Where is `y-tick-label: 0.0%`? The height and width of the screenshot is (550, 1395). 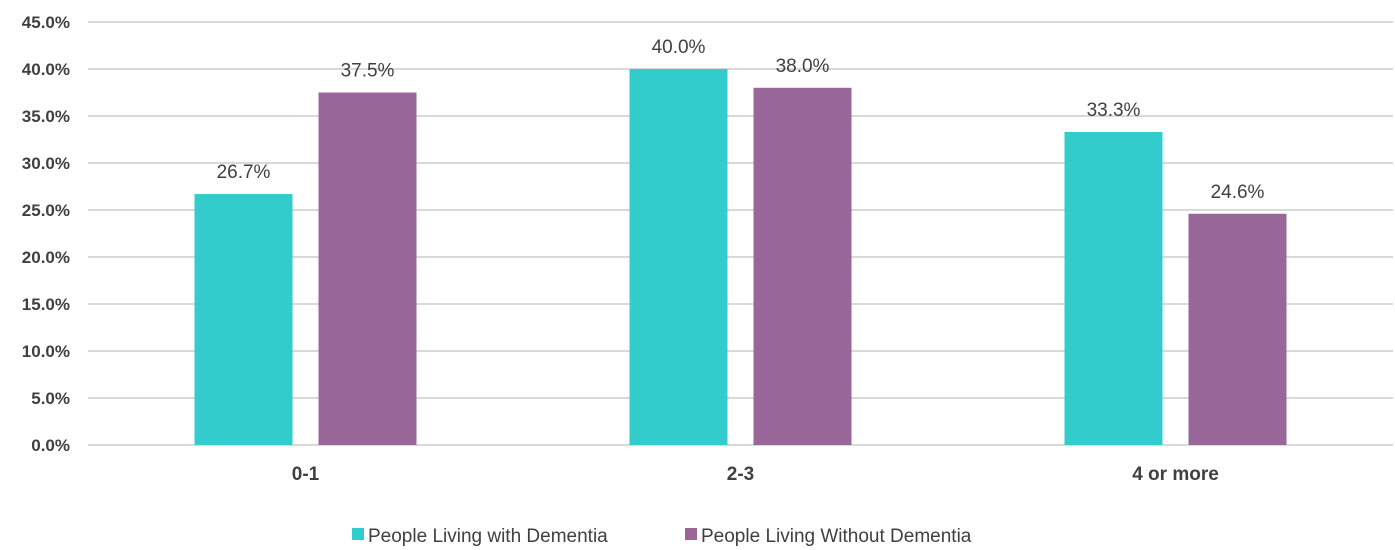
y-tick-label: 0.0% is located at coordinates (50, 445).